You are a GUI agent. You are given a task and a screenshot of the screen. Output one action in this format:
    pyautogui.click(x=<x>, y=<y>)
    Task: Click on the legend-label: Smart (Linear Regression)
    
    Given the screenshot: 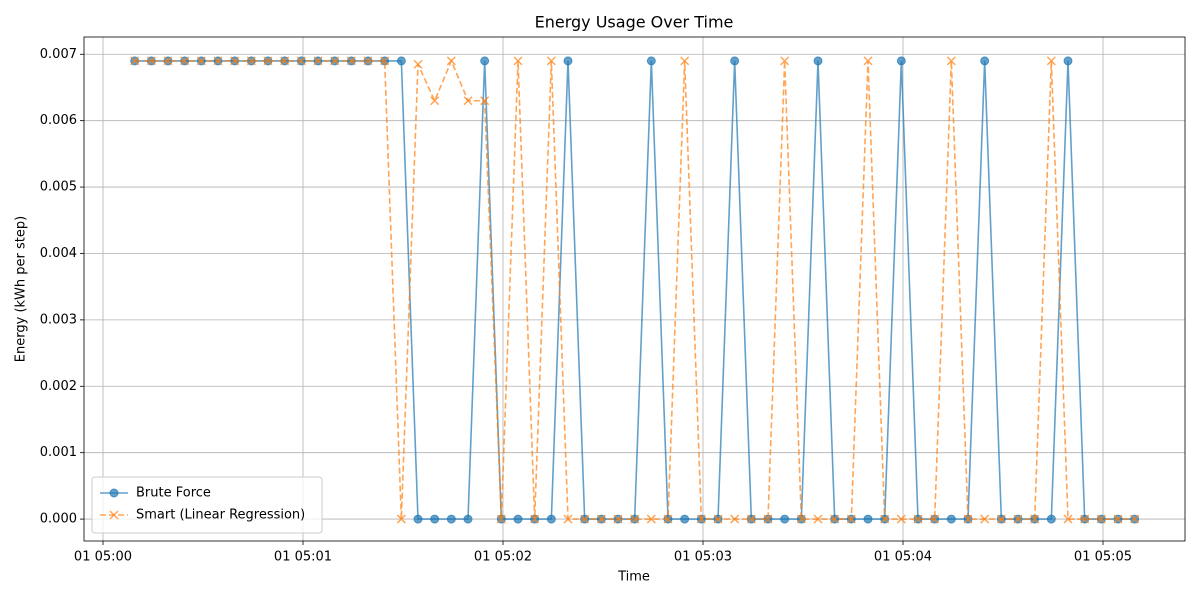 What is the action you would take?
    pyautogui.click(x=220, y=515)
    